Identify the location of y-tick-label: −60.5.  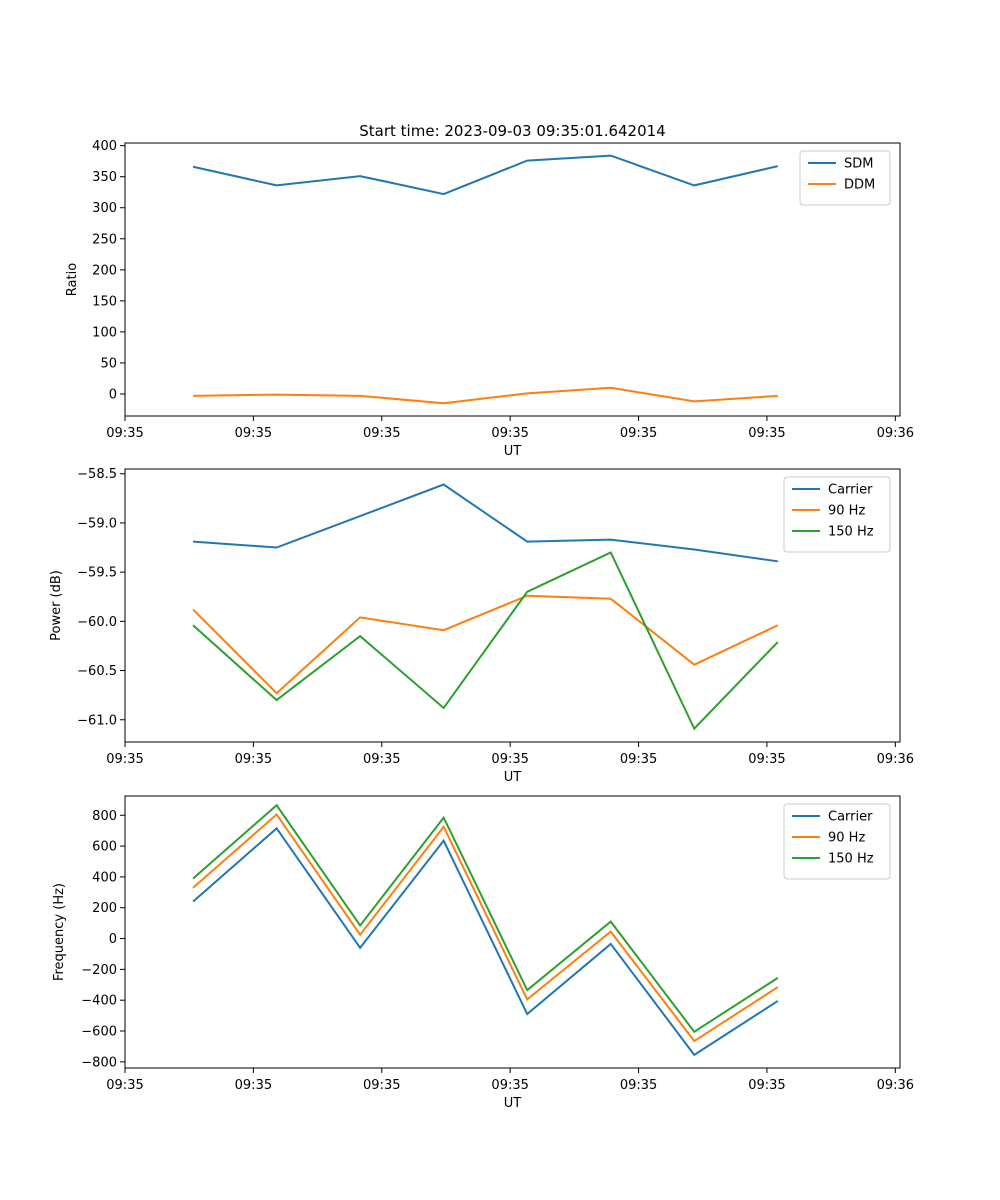
(97, 671).